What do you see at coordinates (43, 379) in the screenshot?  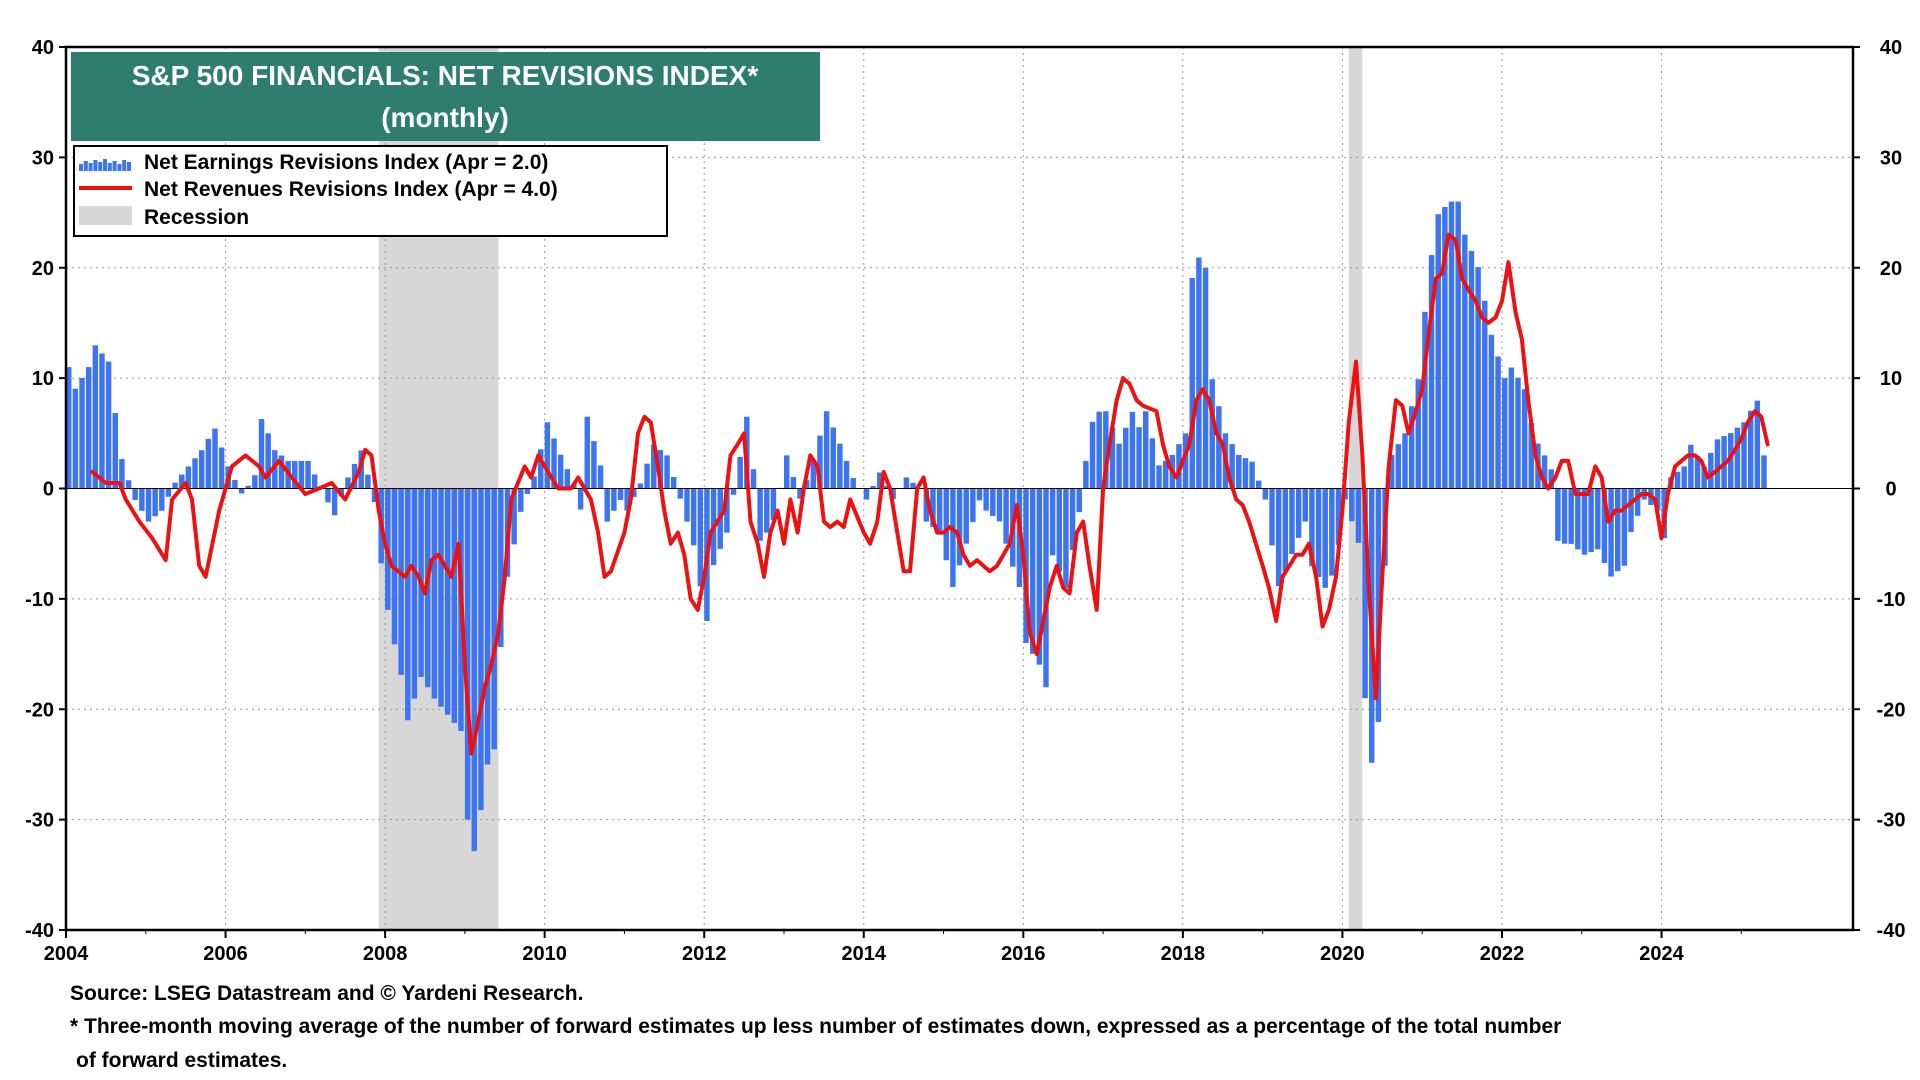 I see `y-tick-label-left: 10` at bounding box center [43, 379].